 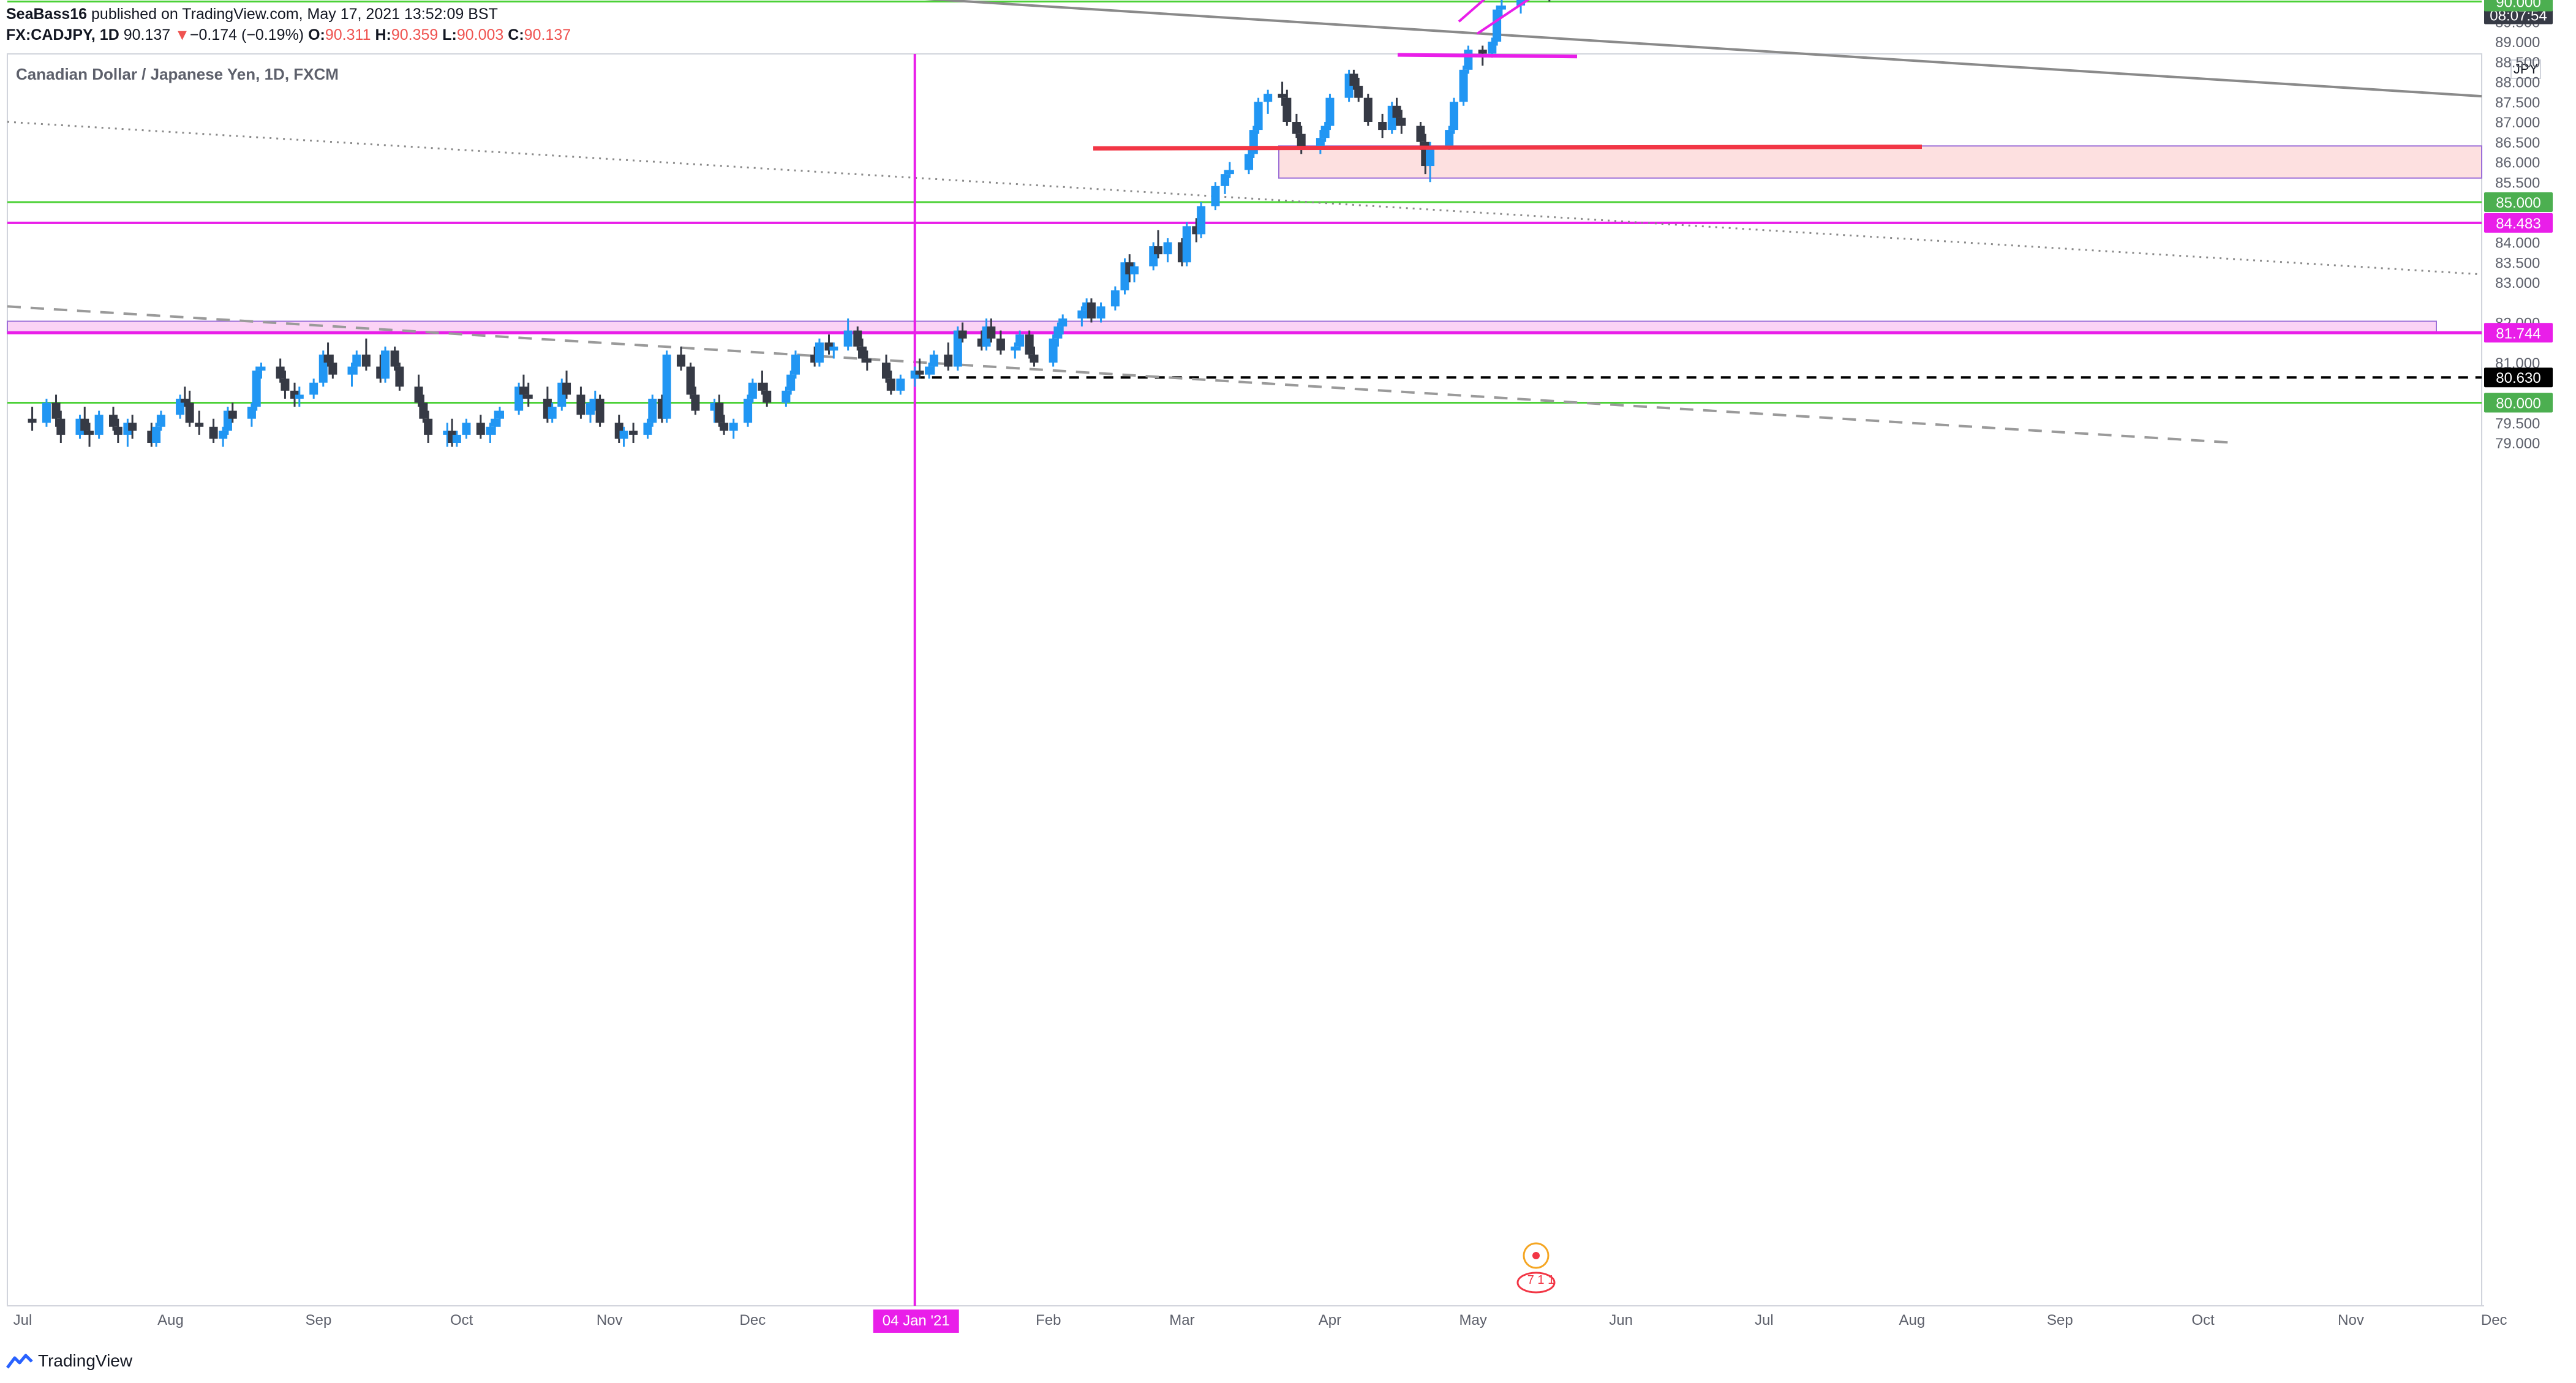 What do you see at coordinates (1508, 148) in the screenshot?
I see `drawn-support-line` at bounding box center [1508, 148].